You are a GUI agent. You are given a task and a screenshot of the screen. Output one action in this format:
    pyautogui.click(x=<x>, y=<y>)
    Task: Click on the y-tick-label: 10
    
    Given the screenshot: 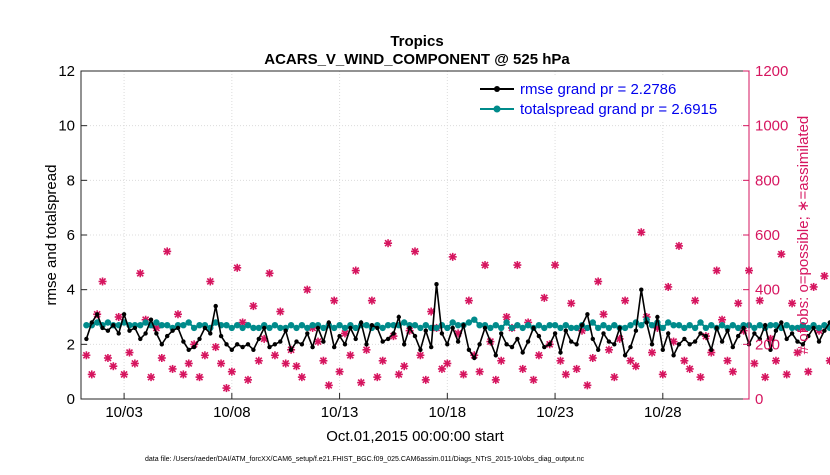 What is the action you would take?
    pyautogui.click(x=66, y=126)
    